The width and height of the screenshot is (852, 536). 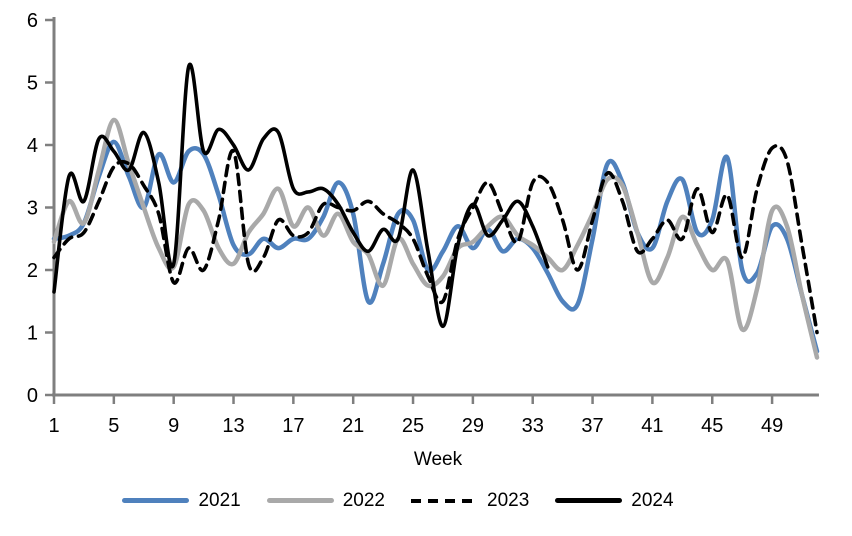 What do you see at coordinates (438, 459) in the screenshot?
I see `x-axis-title: Week` at bounding box center [438, 459].